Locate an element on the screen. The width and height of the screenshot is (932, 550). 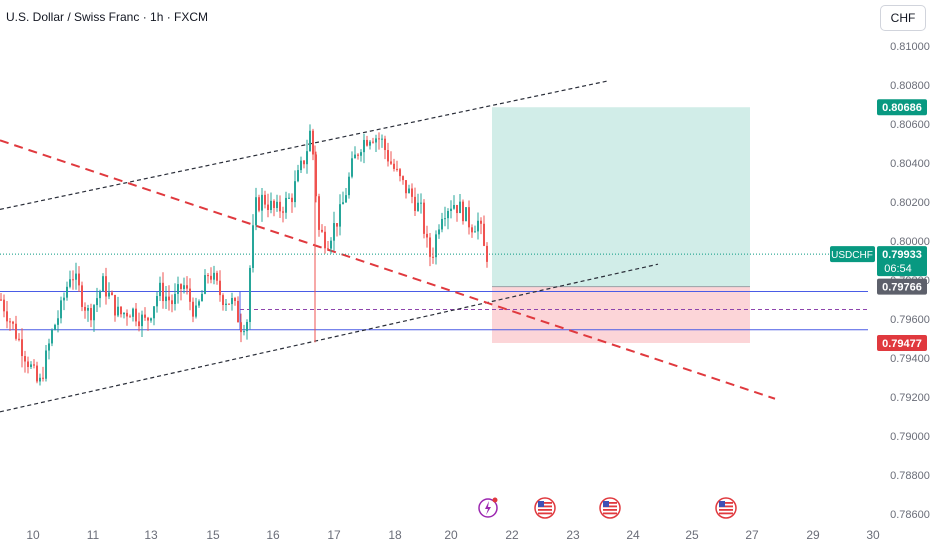
y-tick-label: 0.81000 is located at coordinates (910, 47).